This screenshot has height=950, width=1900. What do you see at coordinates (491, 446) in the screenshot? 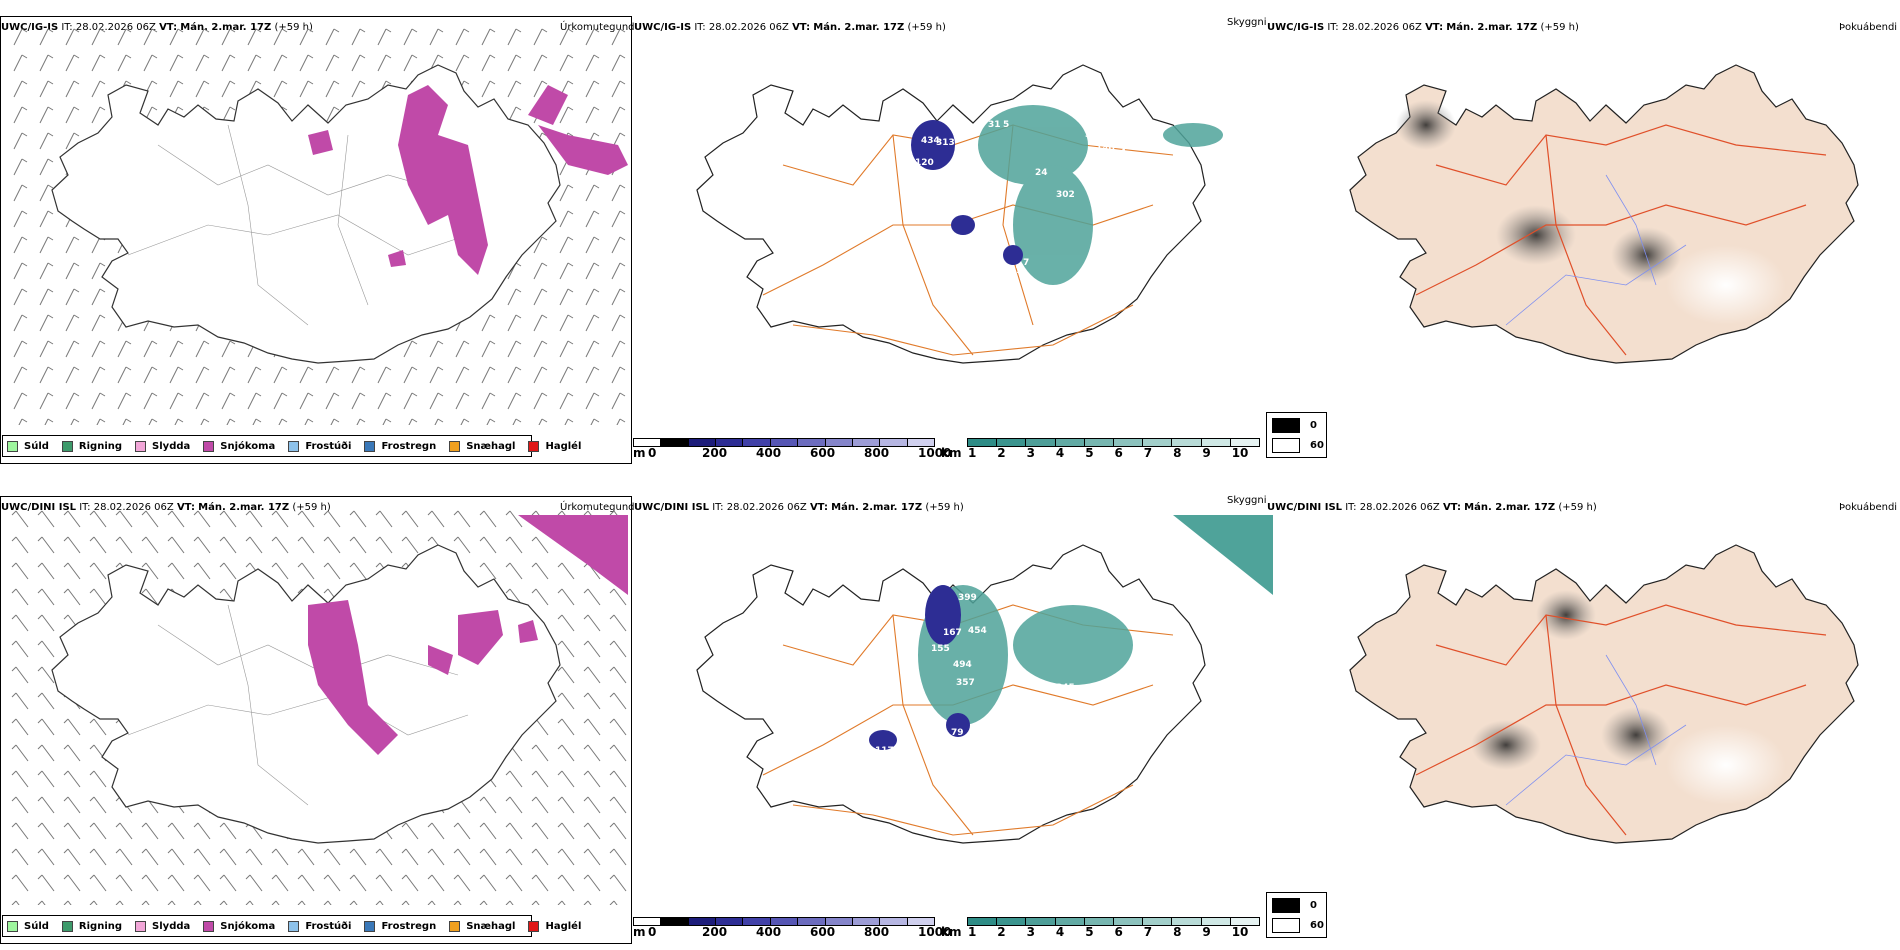
I see `precip-legend-label: Snæhagl` at bounding box center [491, 446].